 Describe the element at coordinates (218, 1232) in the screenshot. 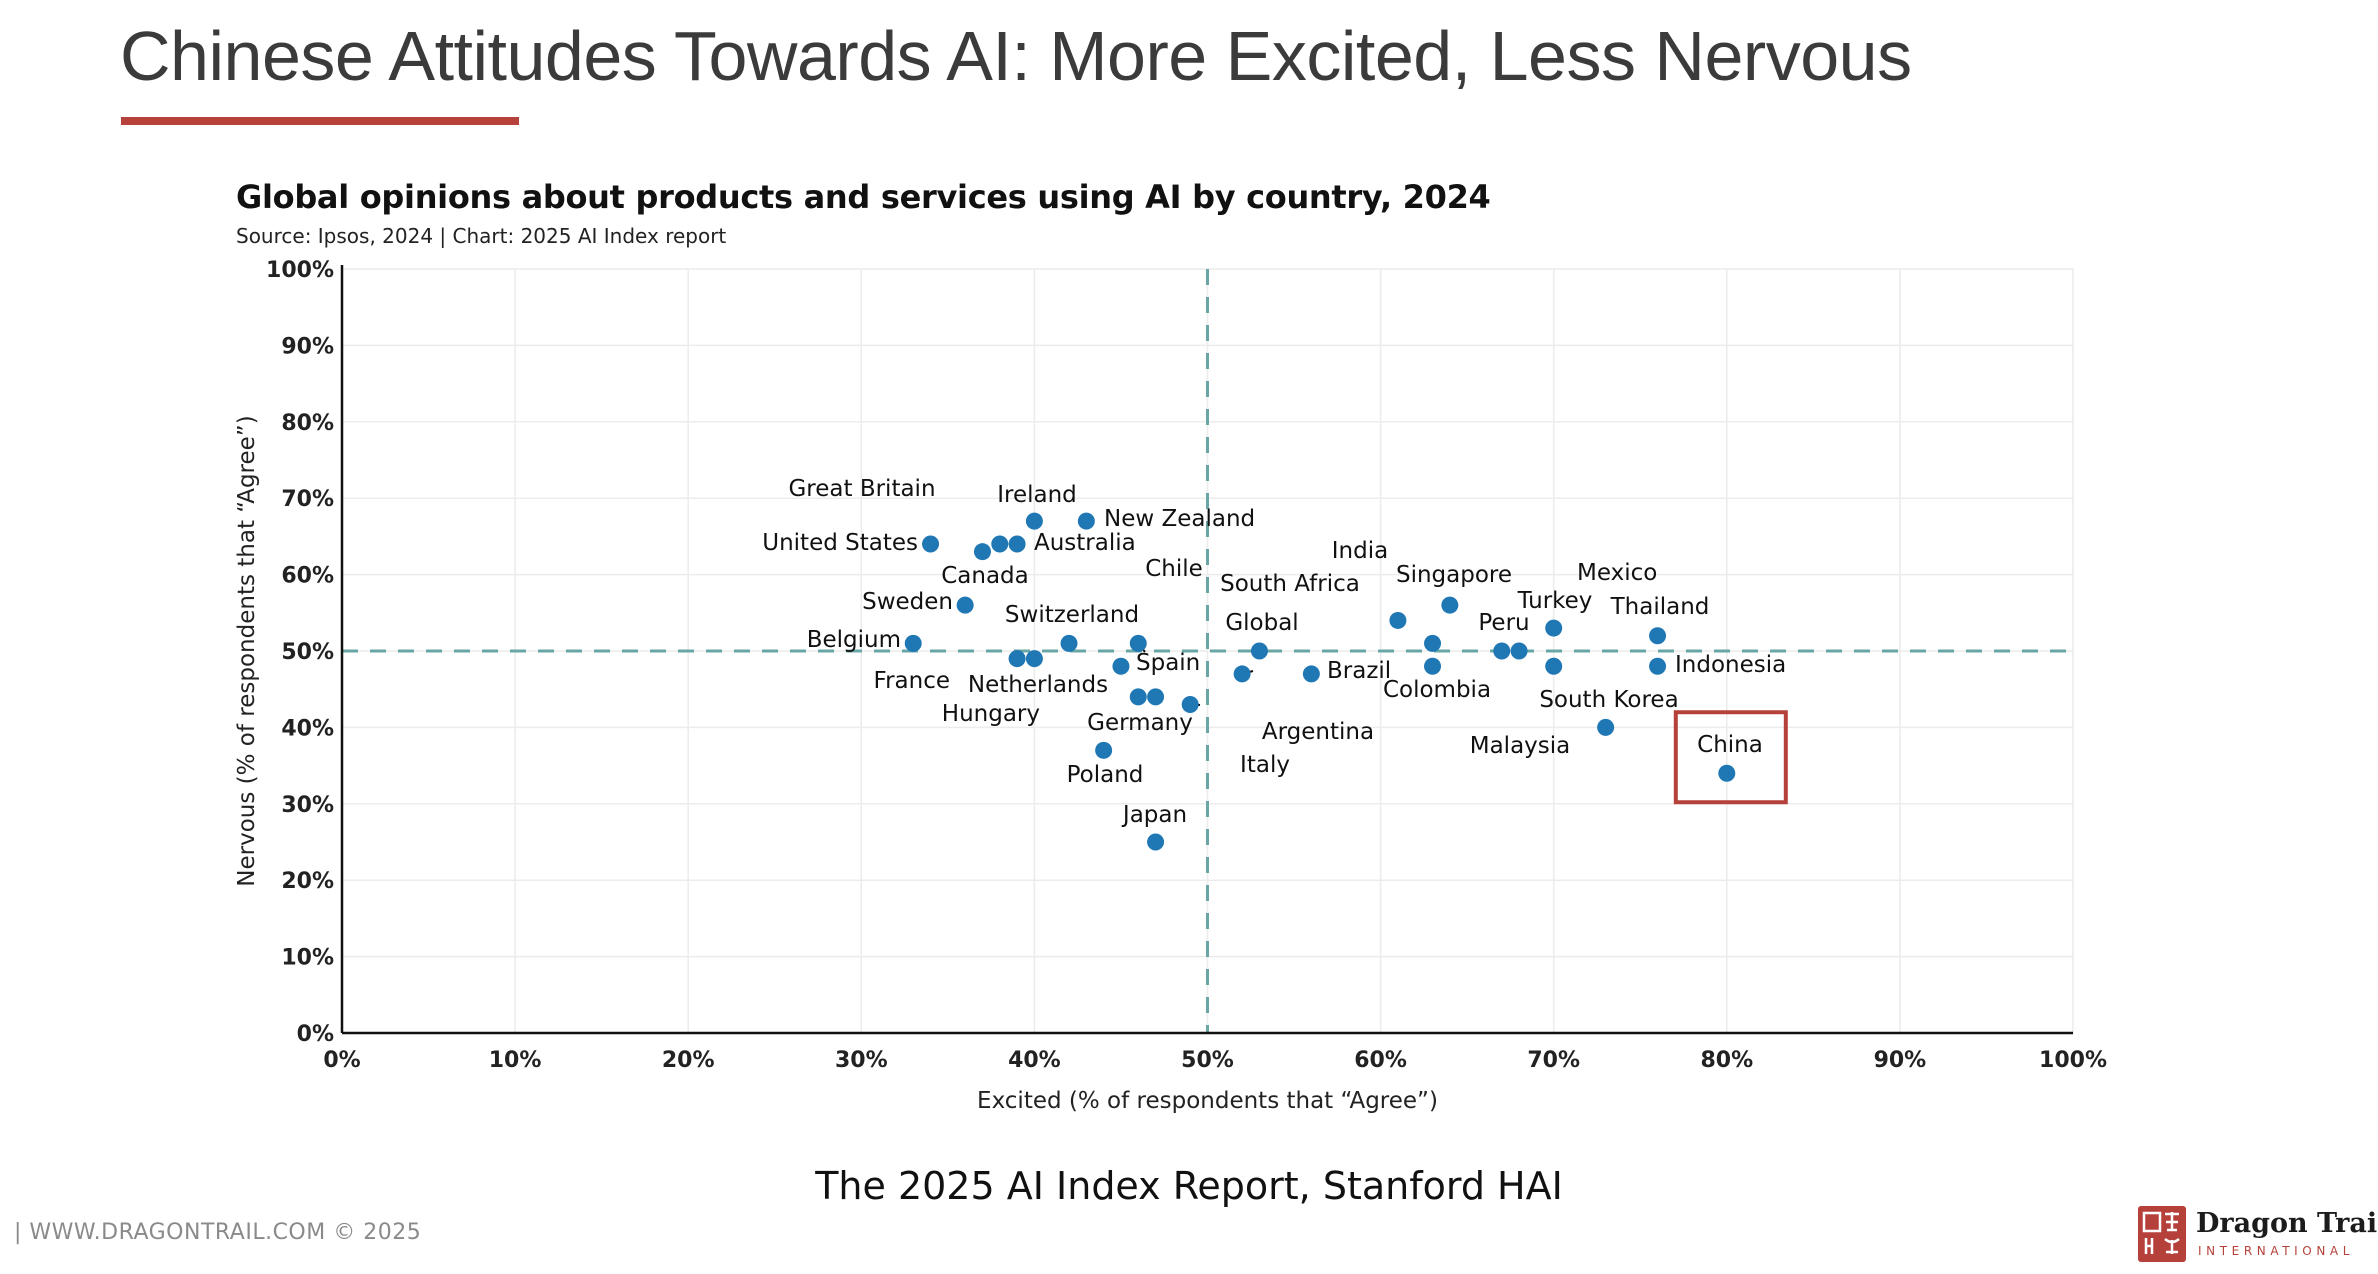

I see `footer-url: | WWW.DRAGONTRAIL.COM © 2025` at that location.